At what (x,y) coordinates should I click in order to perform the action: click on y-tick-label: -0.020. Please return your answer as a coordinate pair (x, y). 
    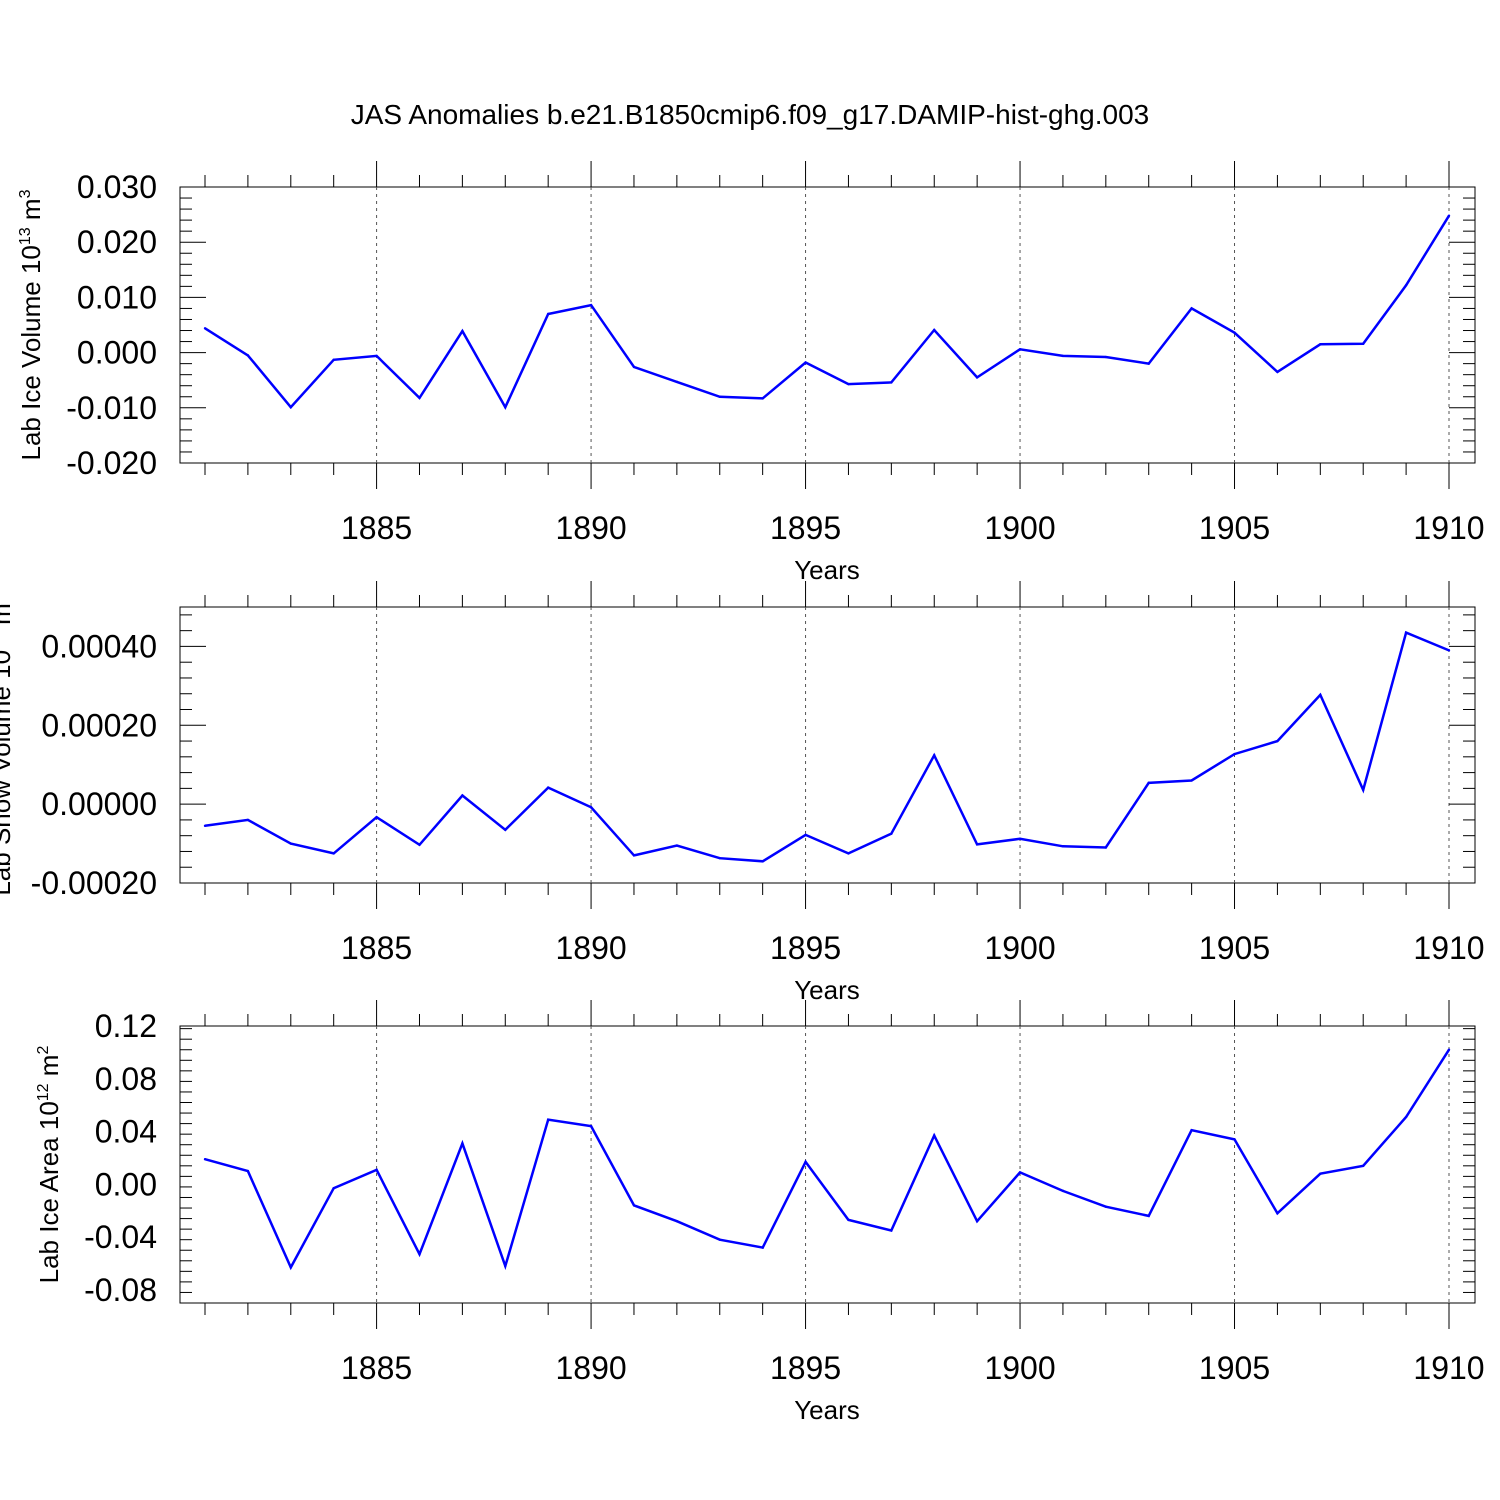
    Looking at the image, I should click on (111, 463).